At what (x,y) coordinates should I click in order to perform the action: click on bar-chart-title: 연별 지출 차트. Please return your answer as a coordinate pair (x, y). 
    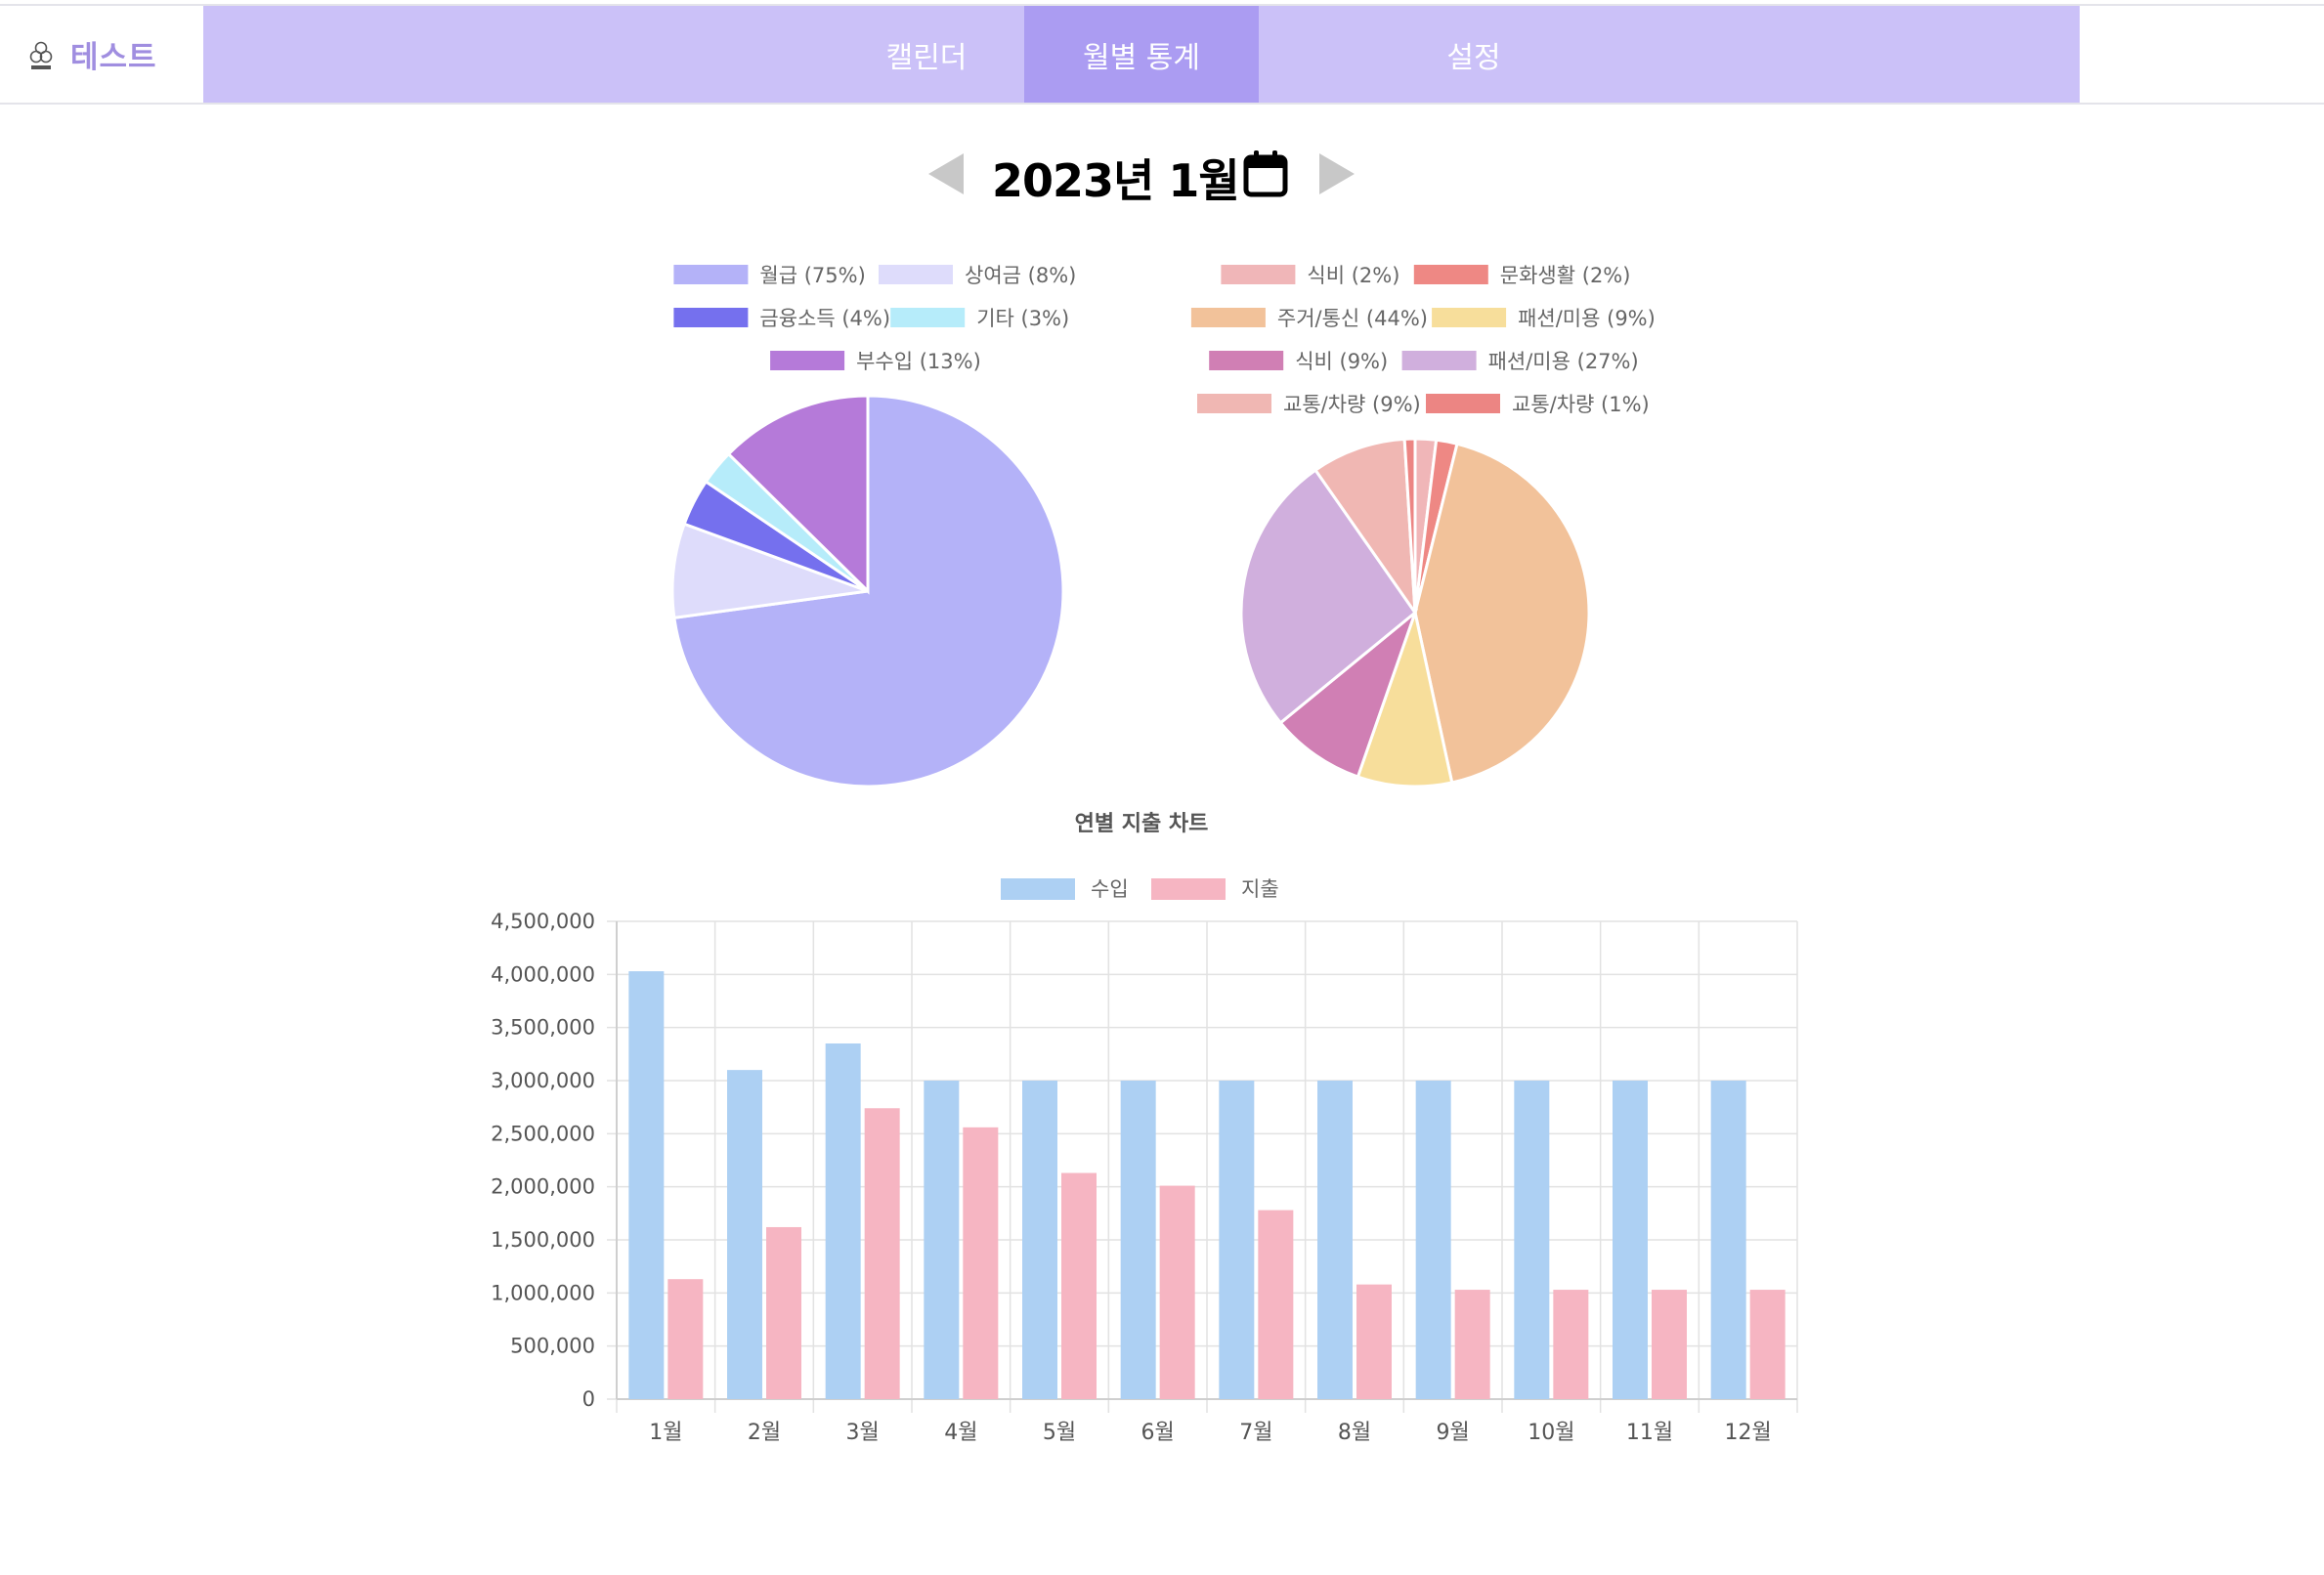
    Looking at the image, I should click on (1142, 824).